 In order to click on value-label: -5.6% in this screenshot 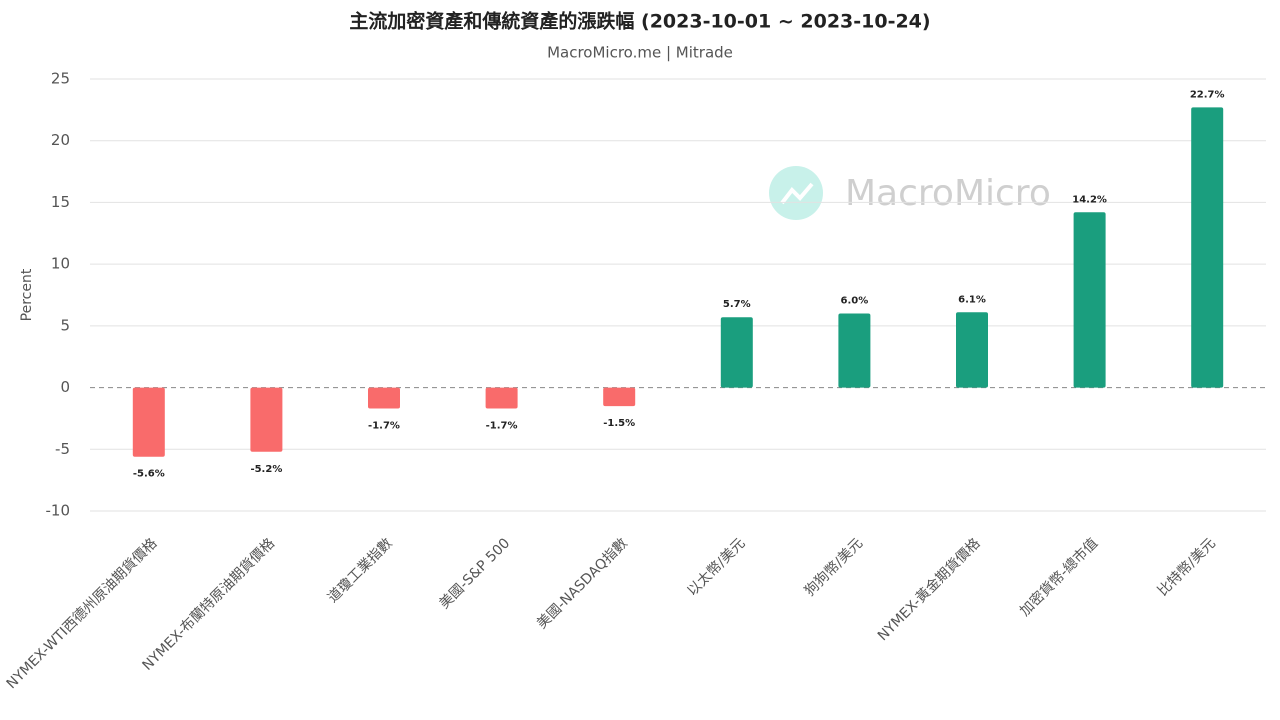, I will do `click(149, 474)`.